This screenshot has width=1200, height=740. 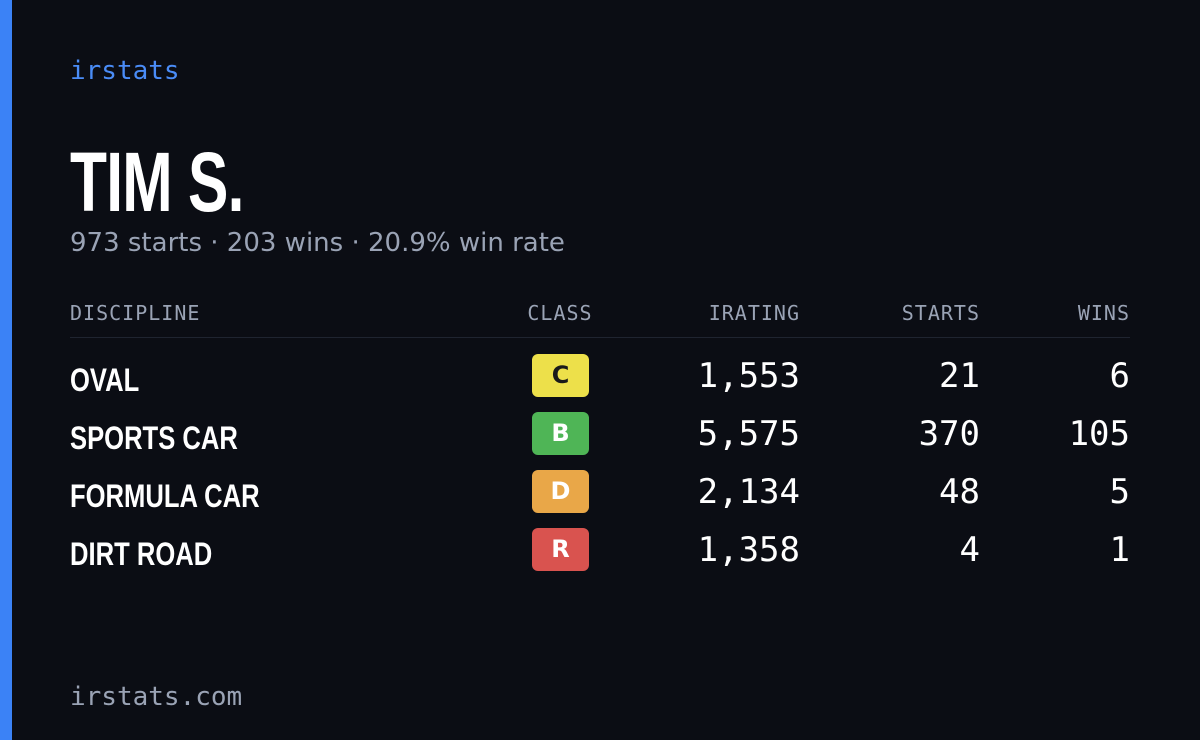 What do you see at coordinates (748, 434) in the screenshot?
I see `irating: 5,575` at bounding box center [748, 434].